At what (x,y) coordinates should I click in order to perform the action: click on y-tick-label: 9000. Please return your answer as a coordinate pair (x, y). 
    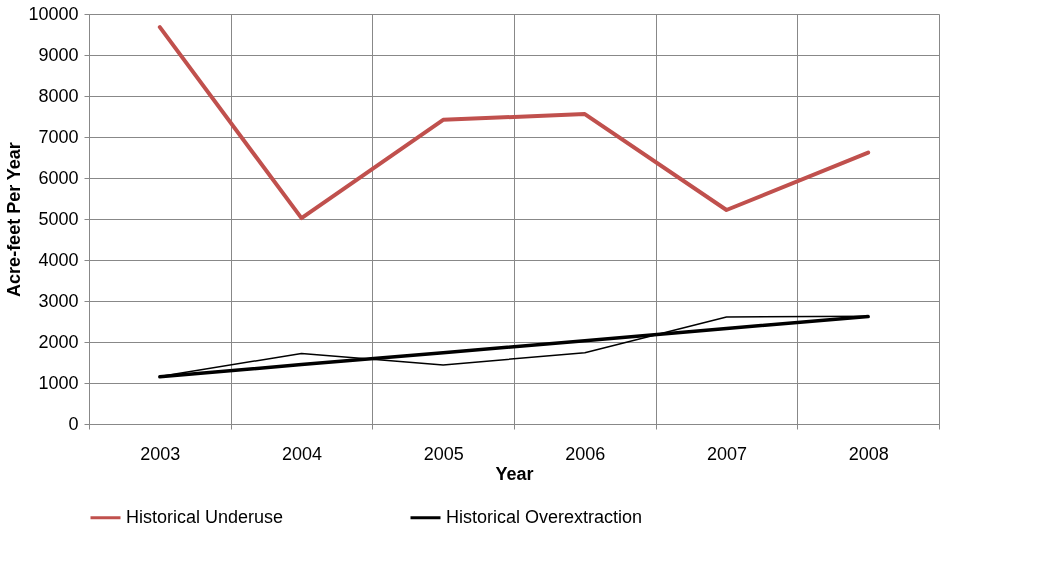
    Looking at the image, I should click on (58, 54).